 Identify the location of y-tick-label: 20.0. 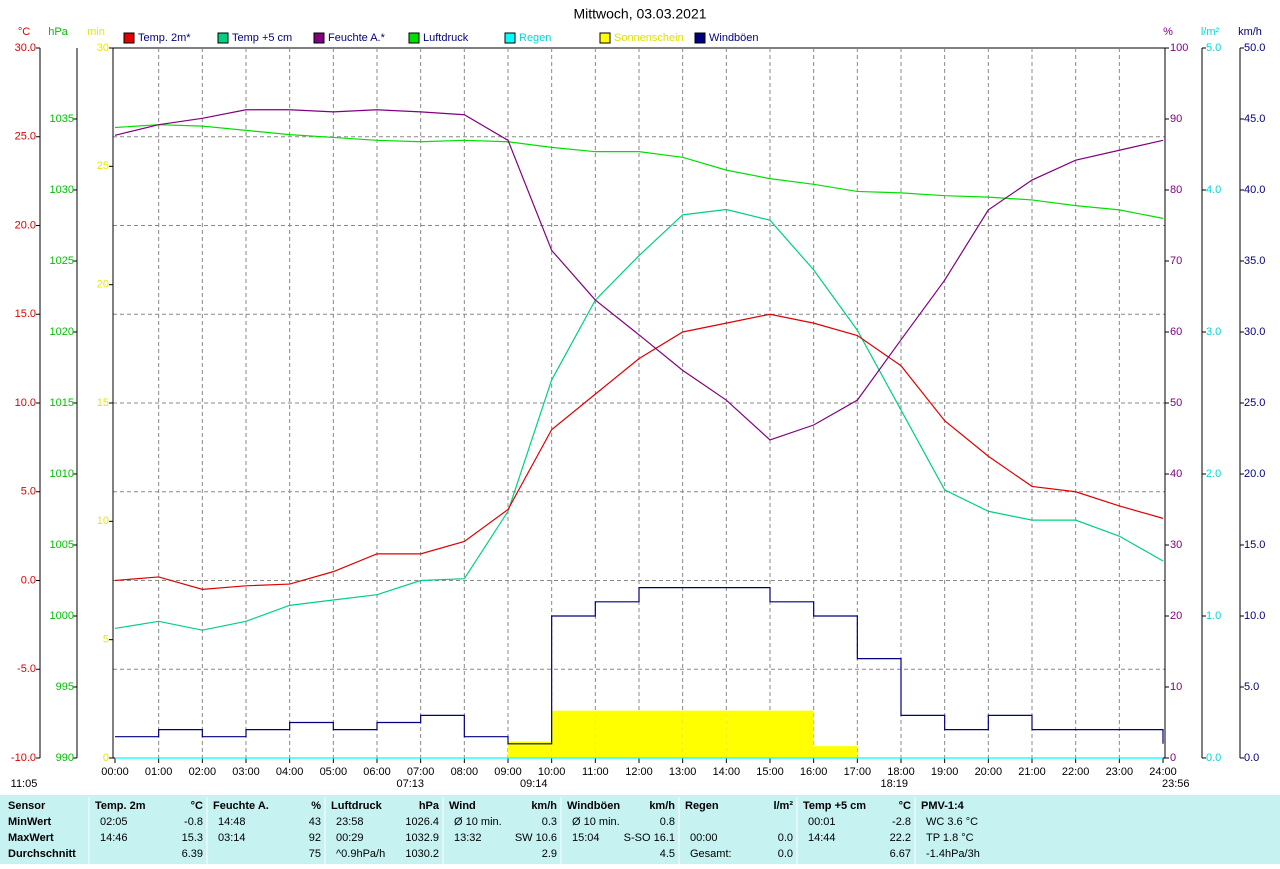
(1254, 474).